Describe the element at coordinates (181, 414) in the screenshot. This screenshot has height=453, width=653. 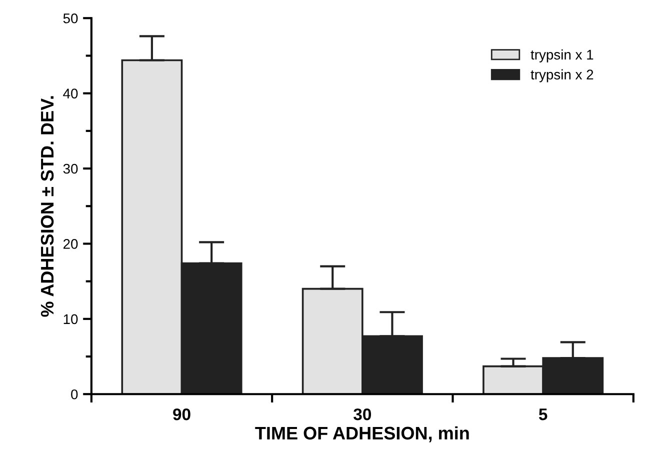
I see `x-tick-label: 90` at that location.